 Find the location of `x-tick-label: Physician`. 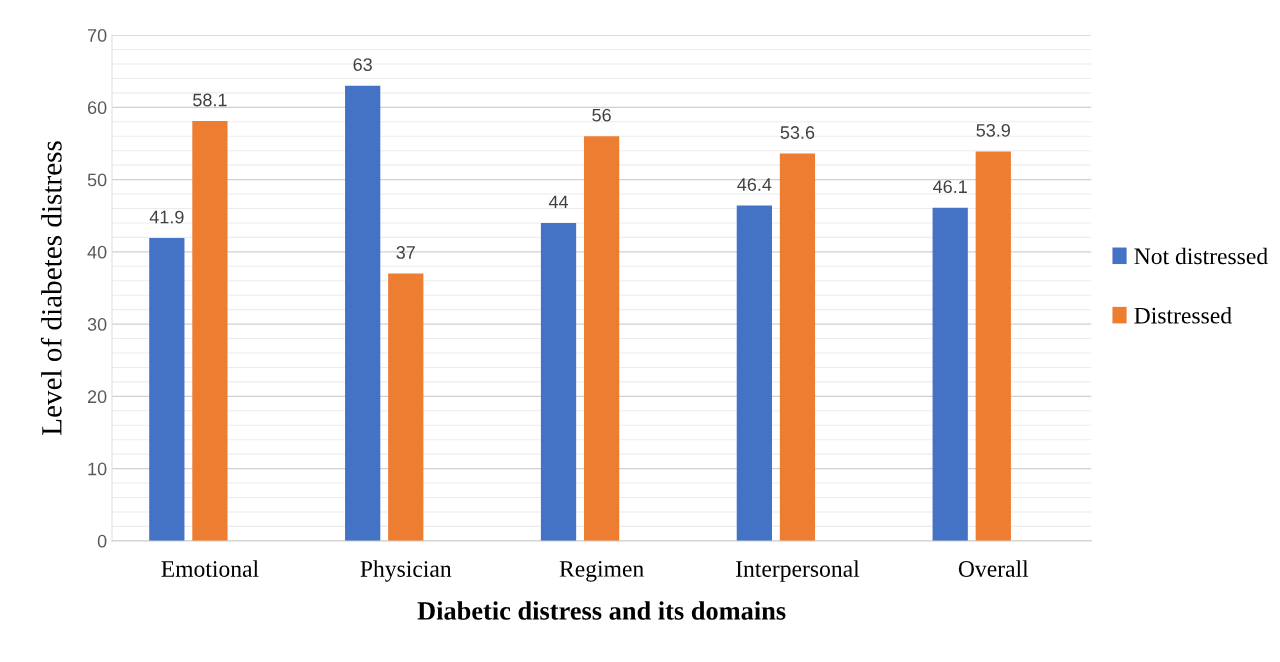

x-tick-label: Physician is located at coordinates (406, 571).